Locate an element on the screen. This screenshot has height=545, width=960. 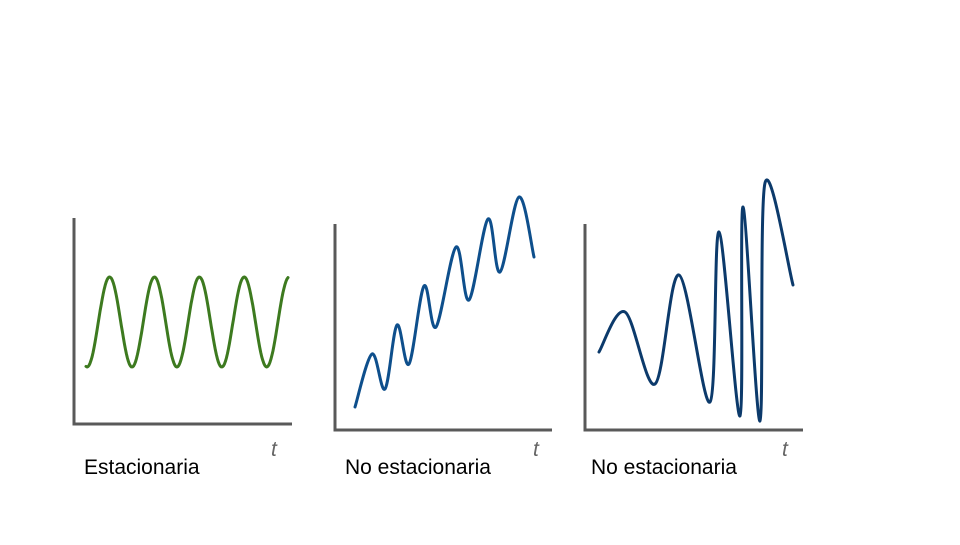
panel-2-axis-label: t is located at coordinates (536, 449).